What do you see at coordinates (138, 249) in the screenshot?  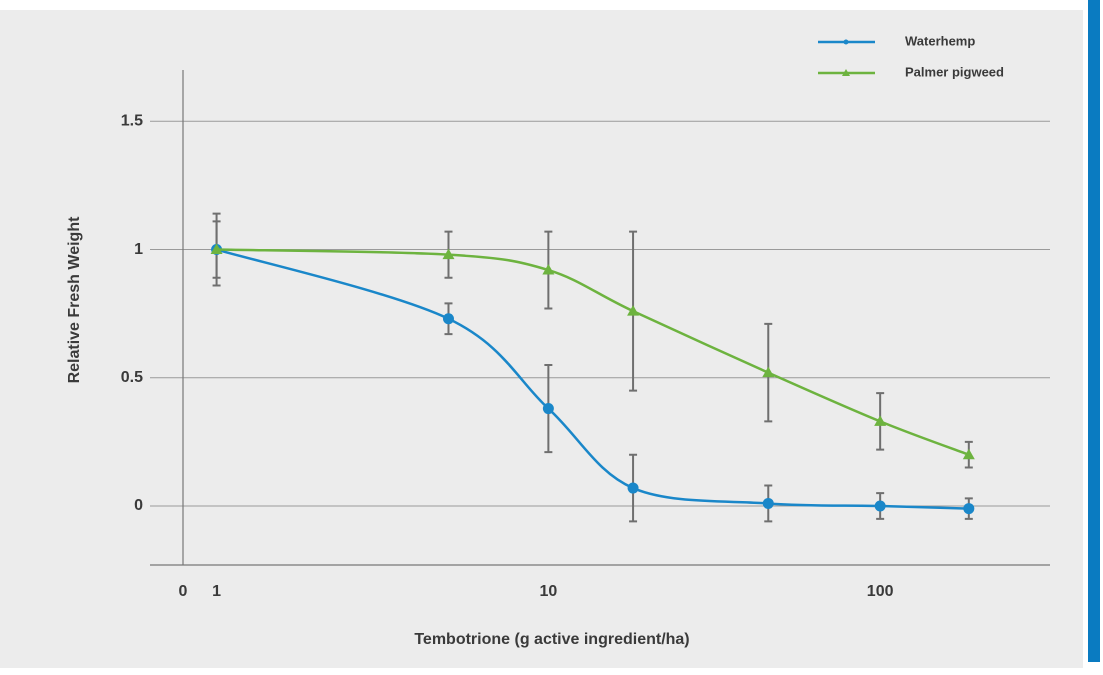 I see `y-tick-label: 1` at bounding box center [138, 249].